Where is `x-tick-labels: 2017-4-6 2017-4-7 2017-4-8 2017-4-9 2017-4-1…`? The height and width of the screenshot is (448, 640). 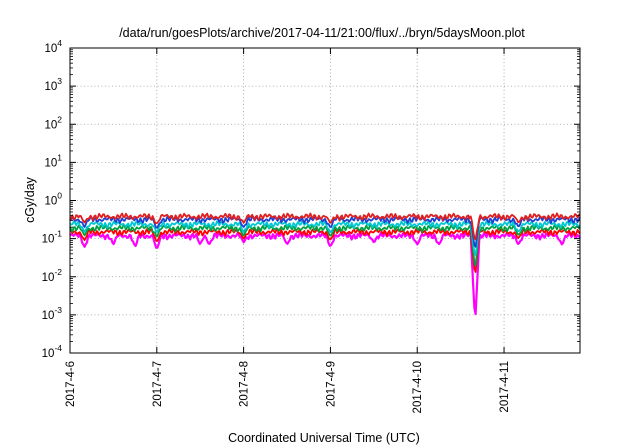 x-tick-labels: 2017-4-6 2017-4-7 2017-4-8 2017-4-9 2017-4-1… is located at coordinates (288, 387).